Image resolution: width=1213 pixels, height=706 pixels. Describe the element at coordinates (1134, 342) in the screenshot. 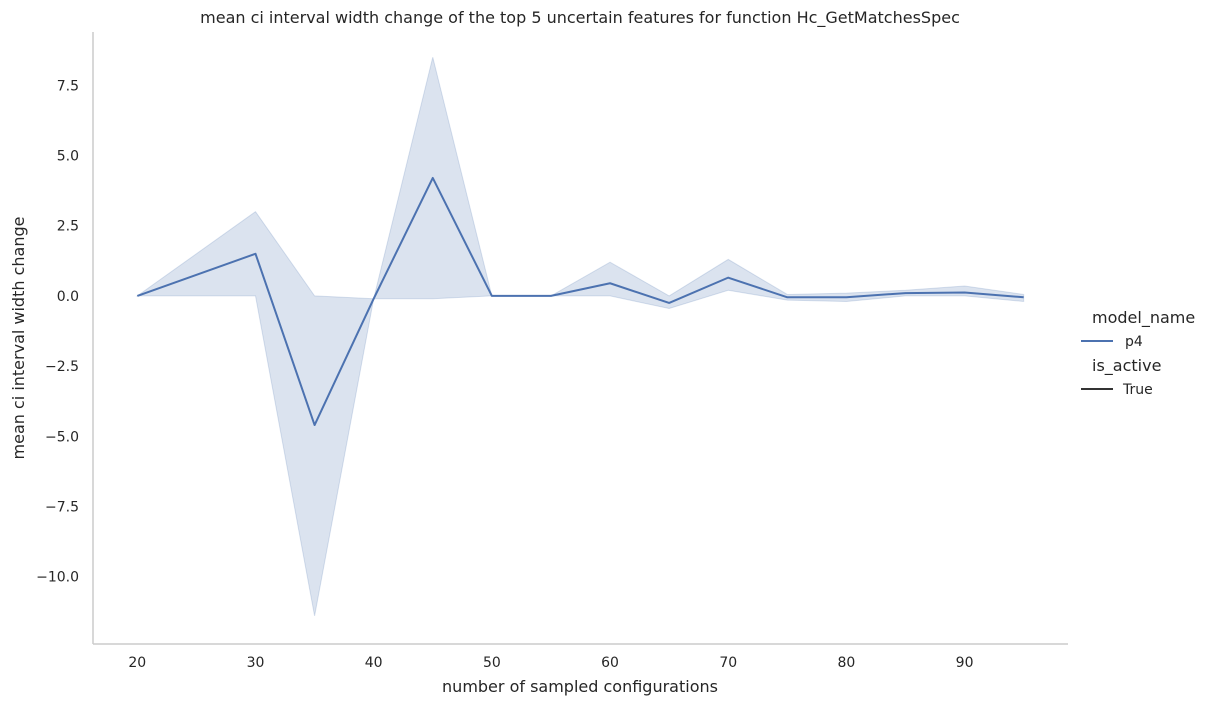

I see `legend-label-p4: p4` at that location.